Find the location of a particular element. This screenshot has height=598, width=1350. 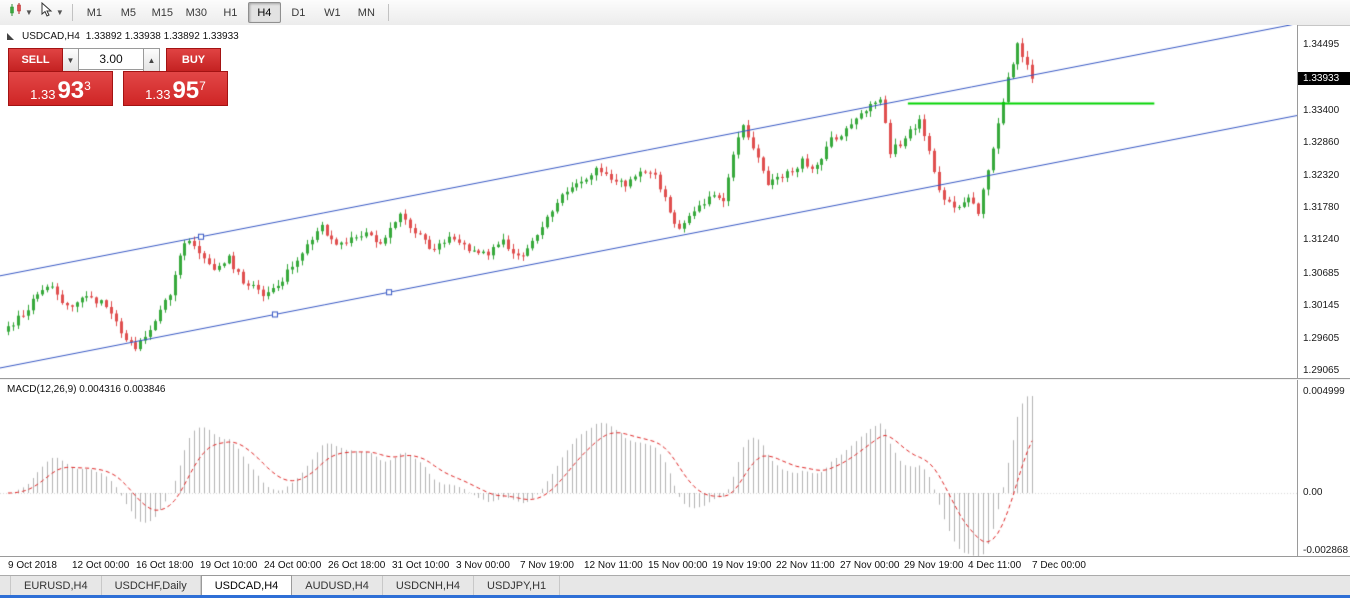

sell-price-button: 1.33 93 3 is located at coordinates (60, 88).